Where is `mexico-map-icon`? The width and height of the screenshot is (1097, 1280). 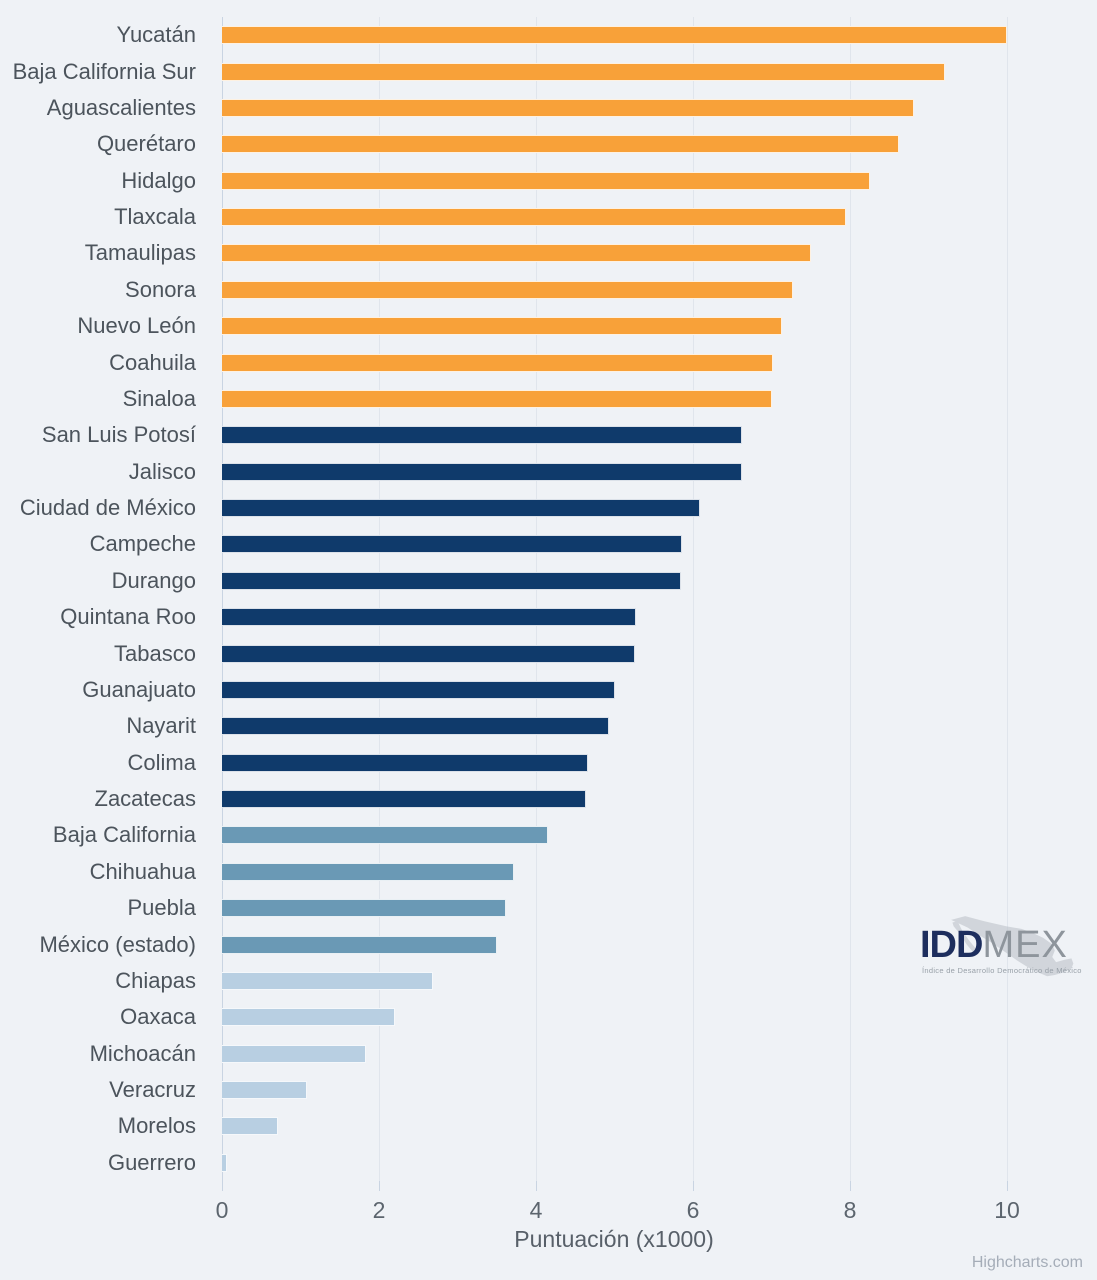
mexico-map-icon is located at coordinates (1012, 946).